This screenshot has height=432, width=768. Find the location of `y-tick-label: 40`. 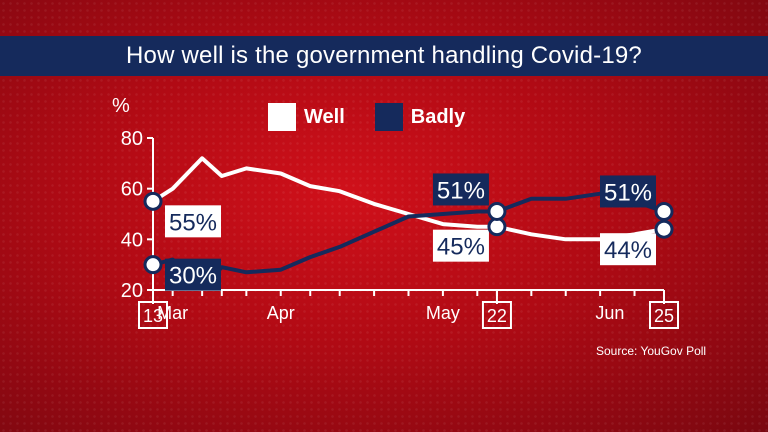

y-tick-label: 40 is located at coordinates (132, 240).